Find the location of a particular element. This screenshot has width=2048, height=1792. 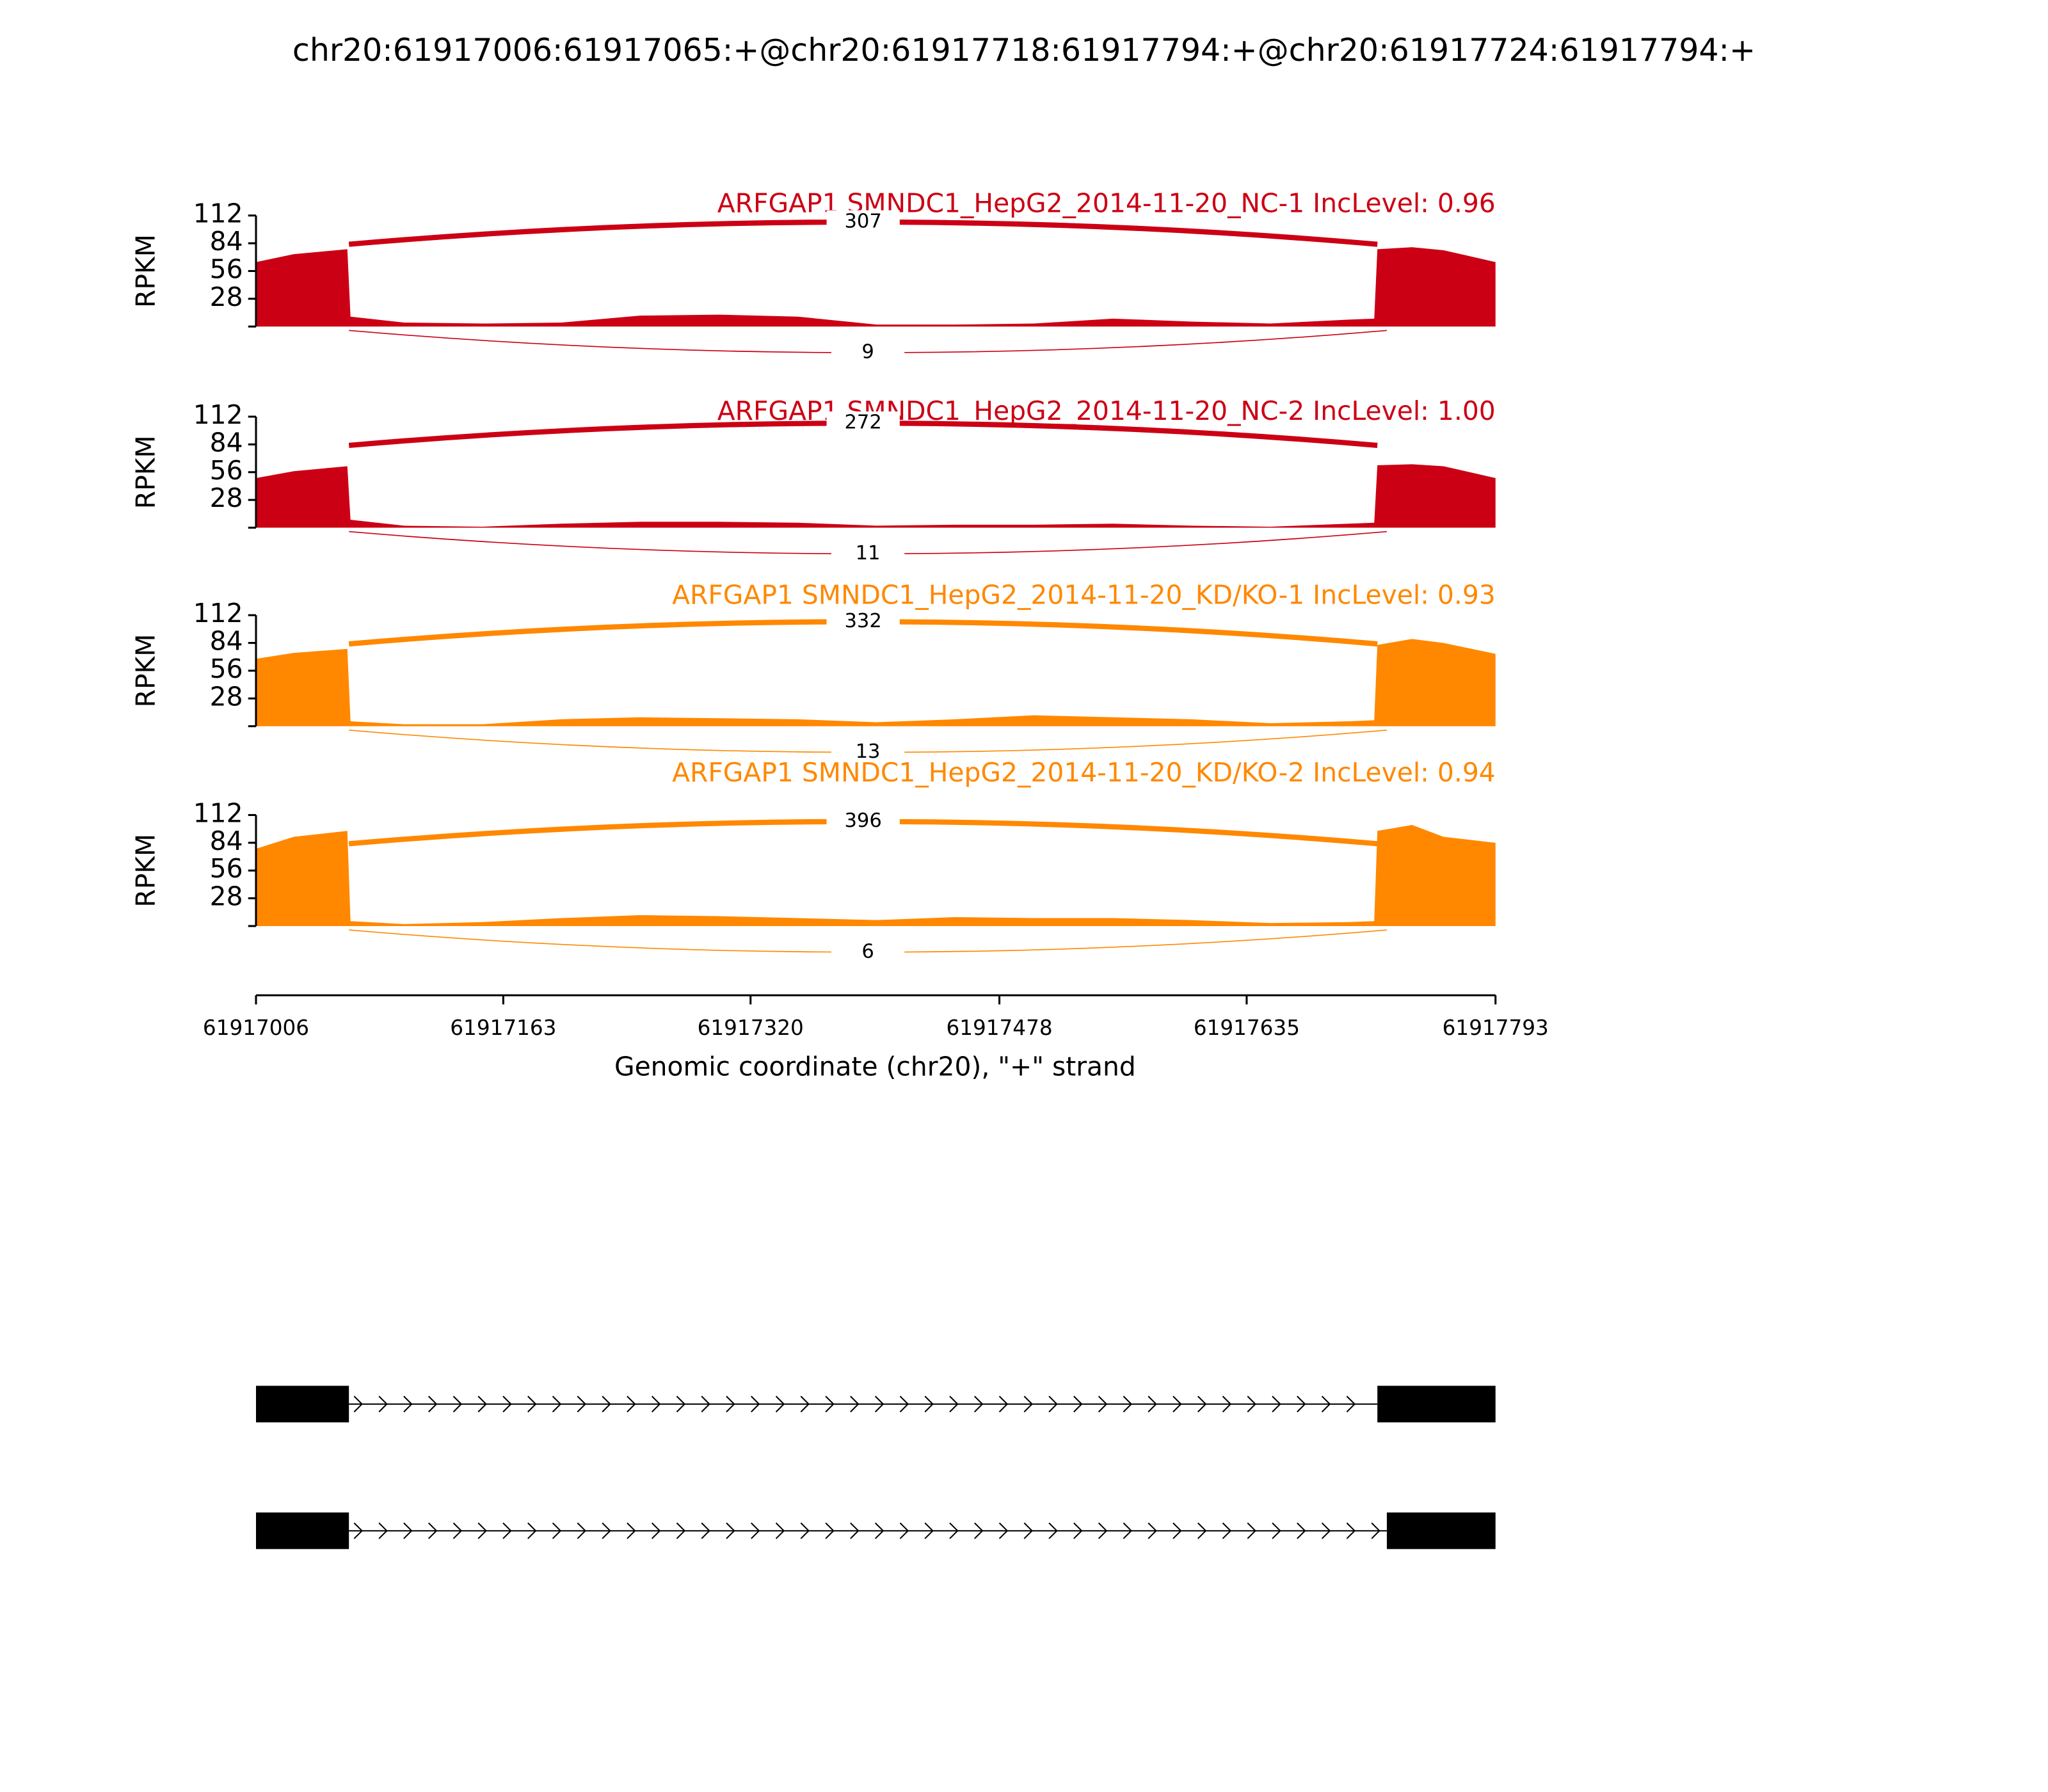

x-tick-label: 61917635 is located at coordinates (1247, 1028).